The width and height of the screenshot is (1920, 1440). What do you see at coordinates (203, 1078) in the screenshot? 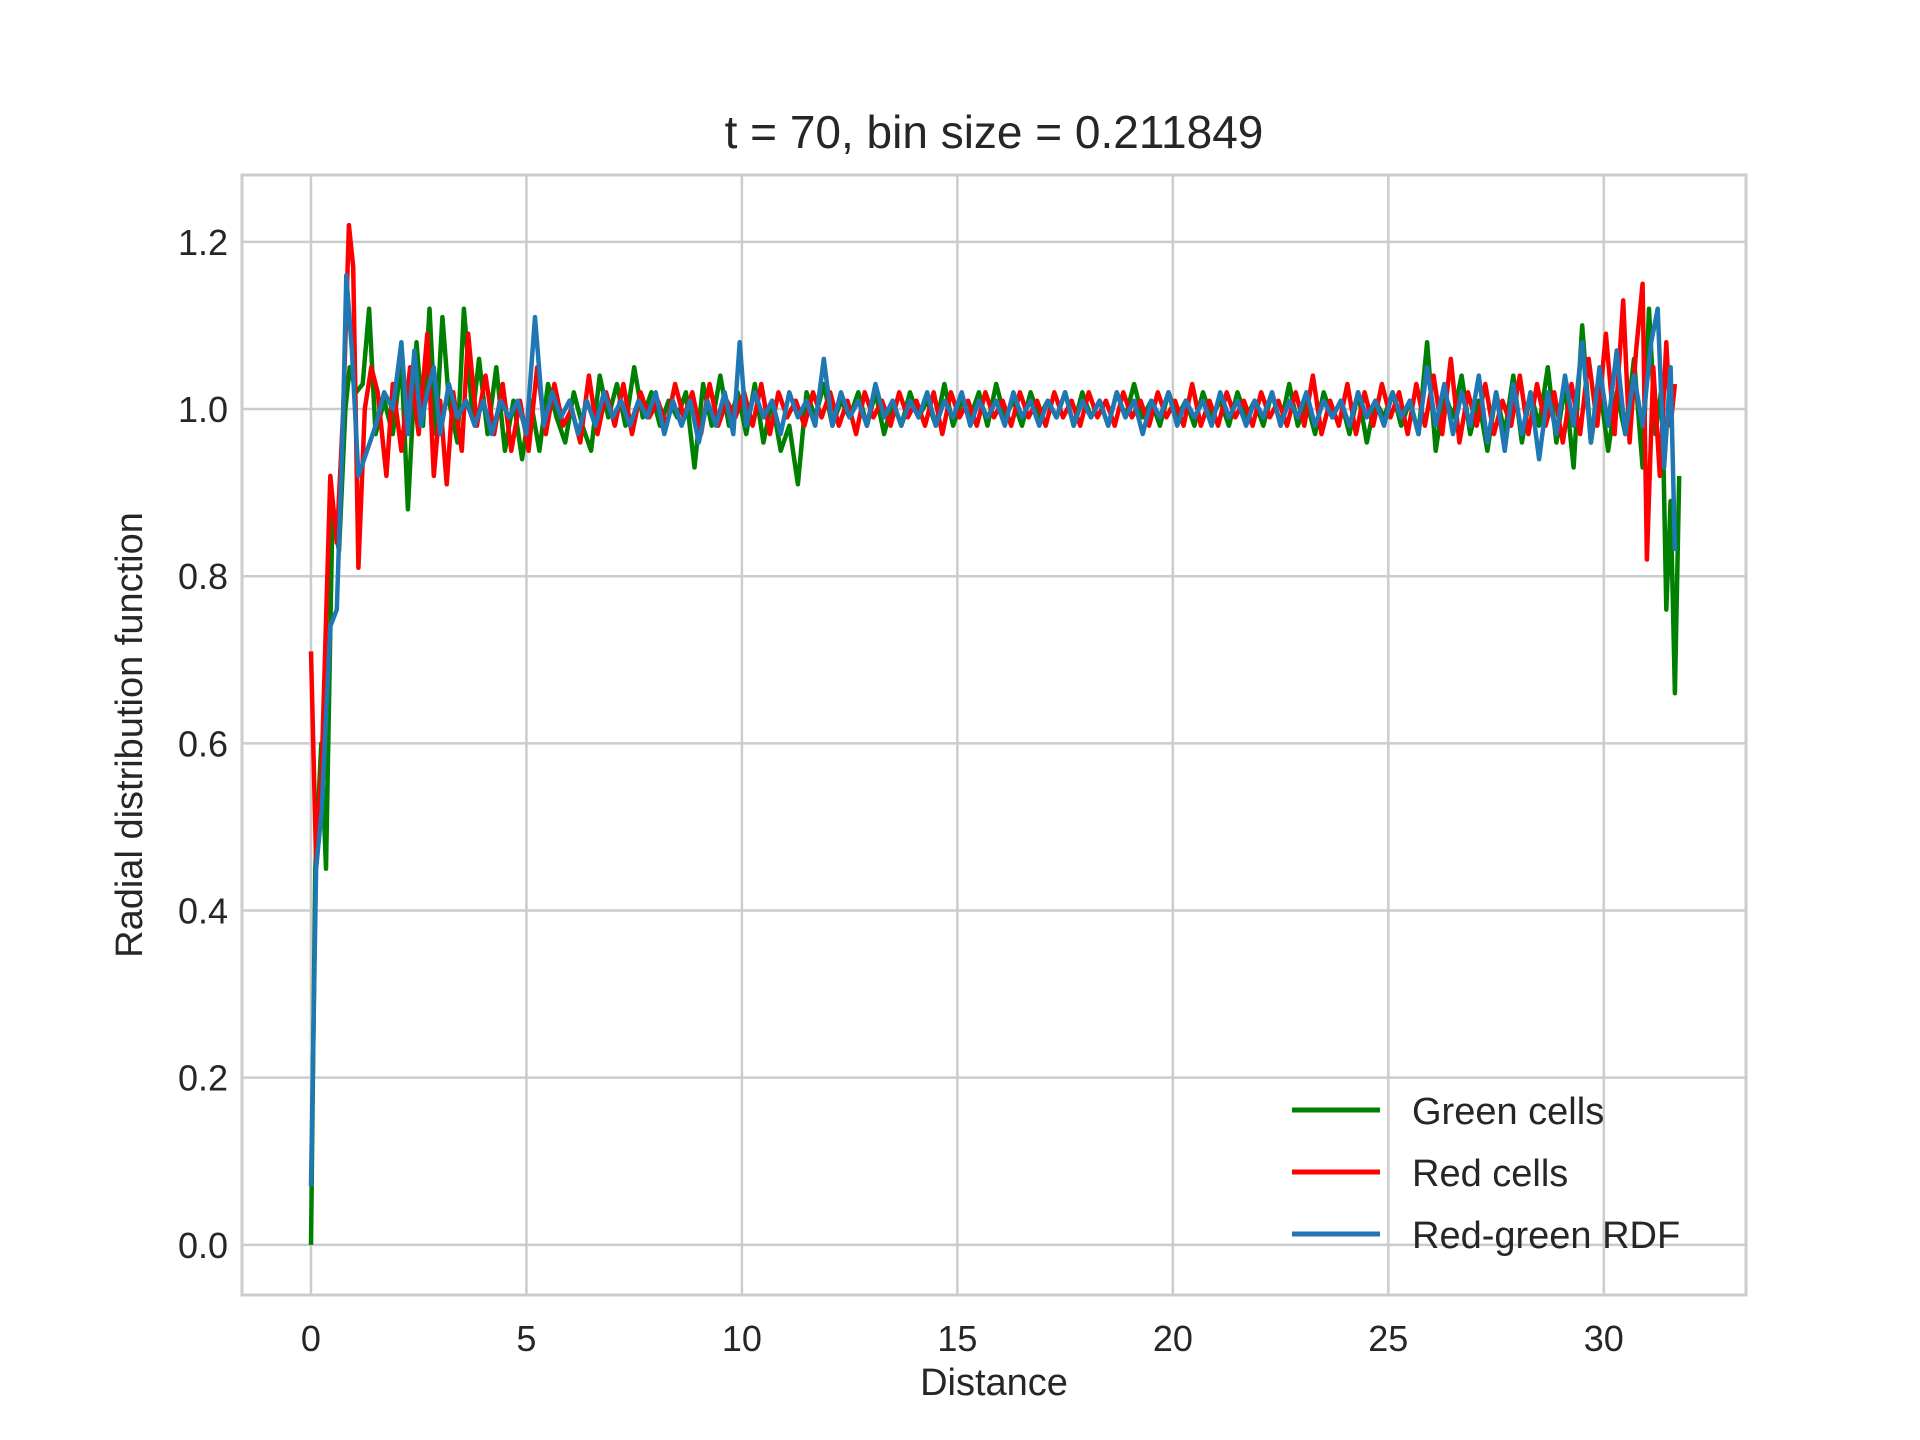
I see `y-tick-label: 0.2` at bounding box center [203, 1078].